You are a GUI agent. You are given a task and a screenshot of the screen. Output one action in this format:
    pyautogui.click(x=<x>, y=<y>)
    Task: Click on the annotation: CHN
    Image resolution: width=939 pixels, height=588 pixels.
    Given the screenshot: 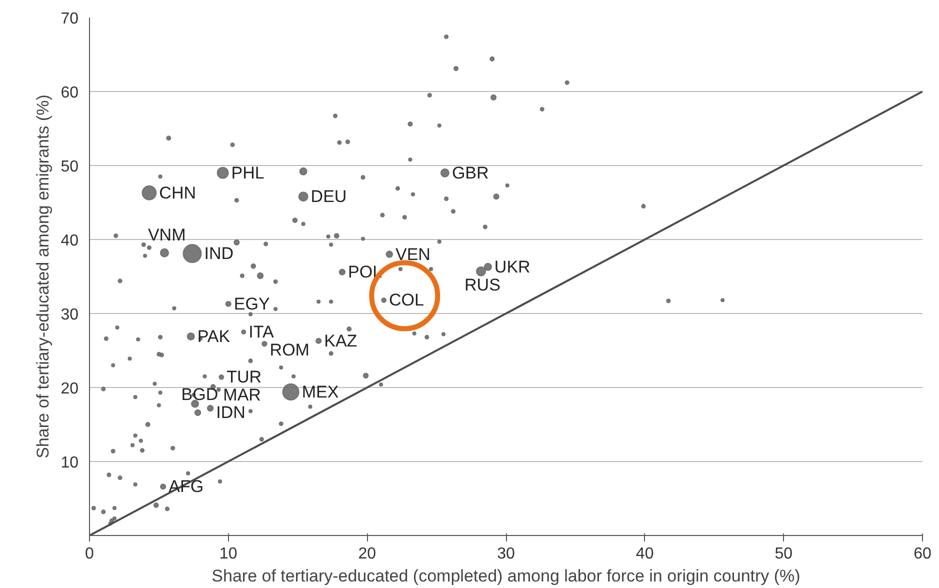 What is the action you would take?
    pyautogui.click(x=177, y=192)
    